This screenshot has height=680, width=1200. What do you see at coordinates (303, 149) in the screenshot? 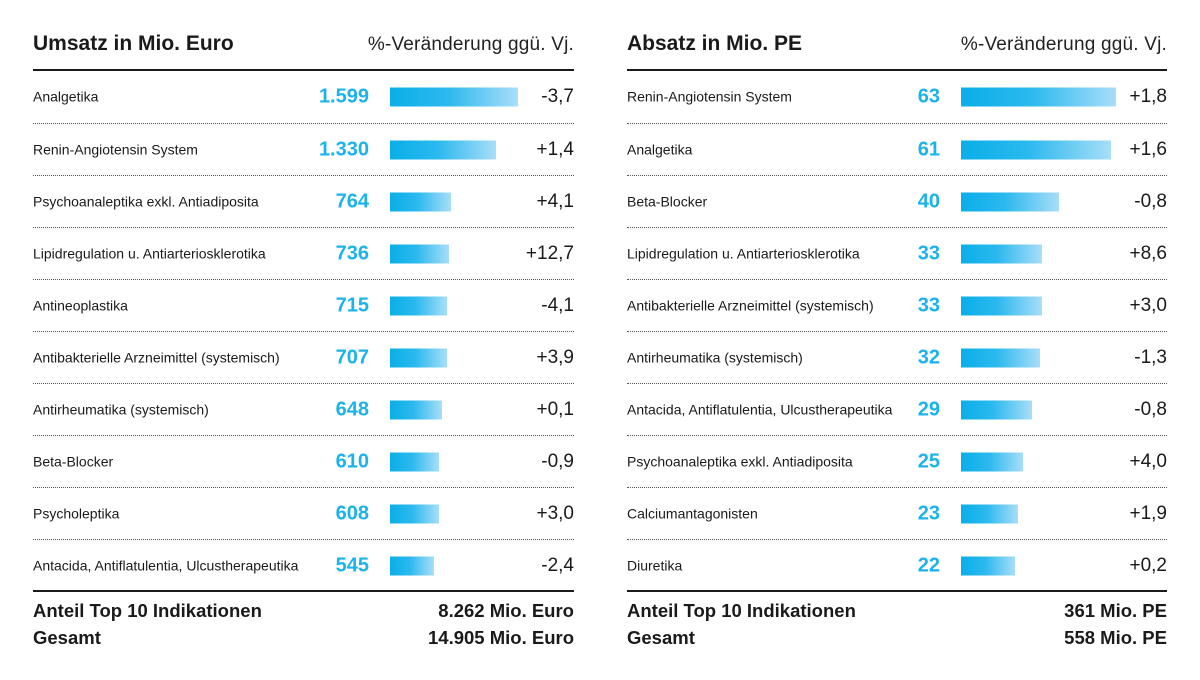
I see `umsatz-row: Renin-Angiotensin System 1.330 +1,4` at bounding box center [303, 149].